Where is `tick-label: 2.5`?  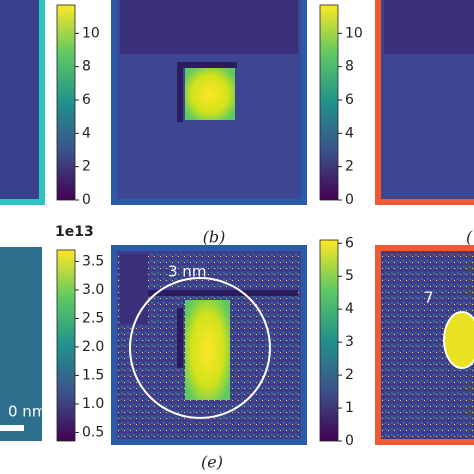 tick-label: 2.5 is located at coordinates (93, 318).